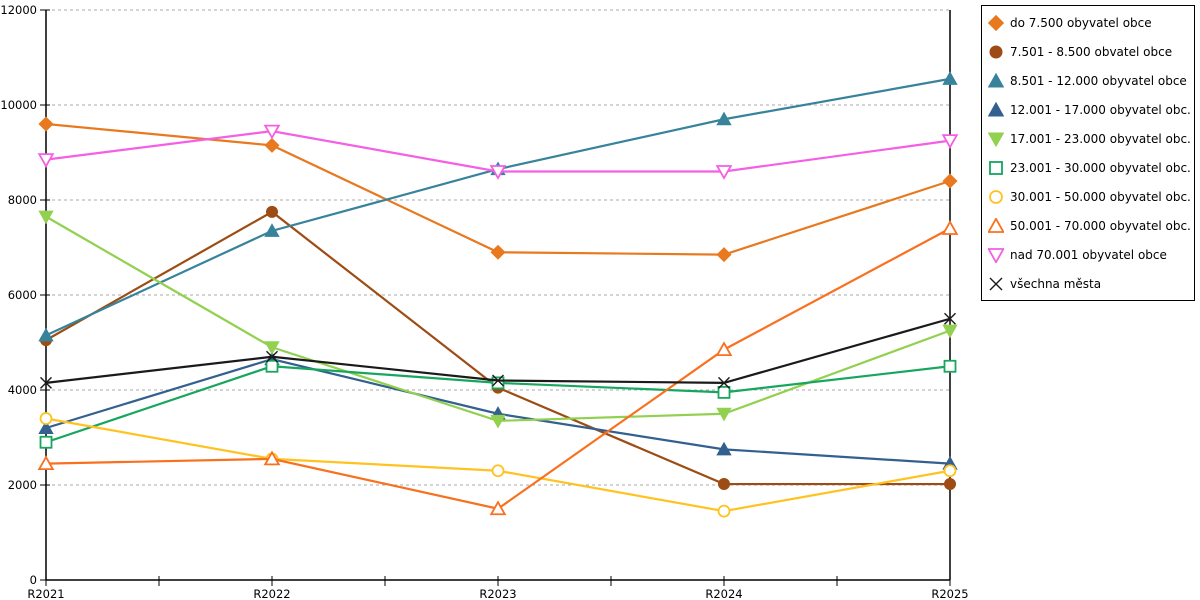  I want to click on y-tick-label: 2000, so click(22, 485).